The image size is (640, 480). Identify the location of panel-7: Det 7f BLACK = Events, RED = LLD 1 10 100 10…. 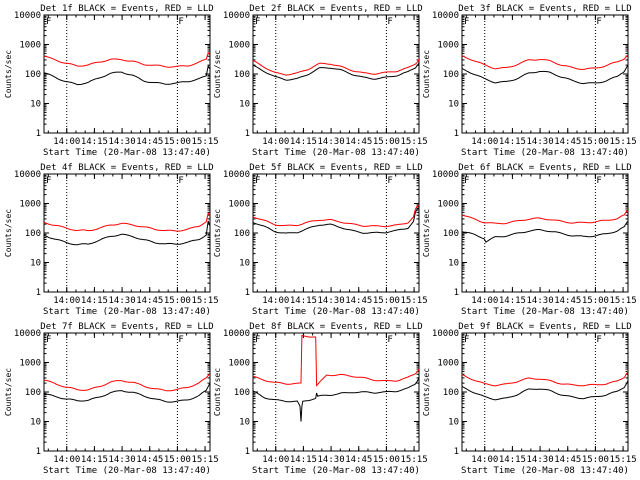
(111, 399).